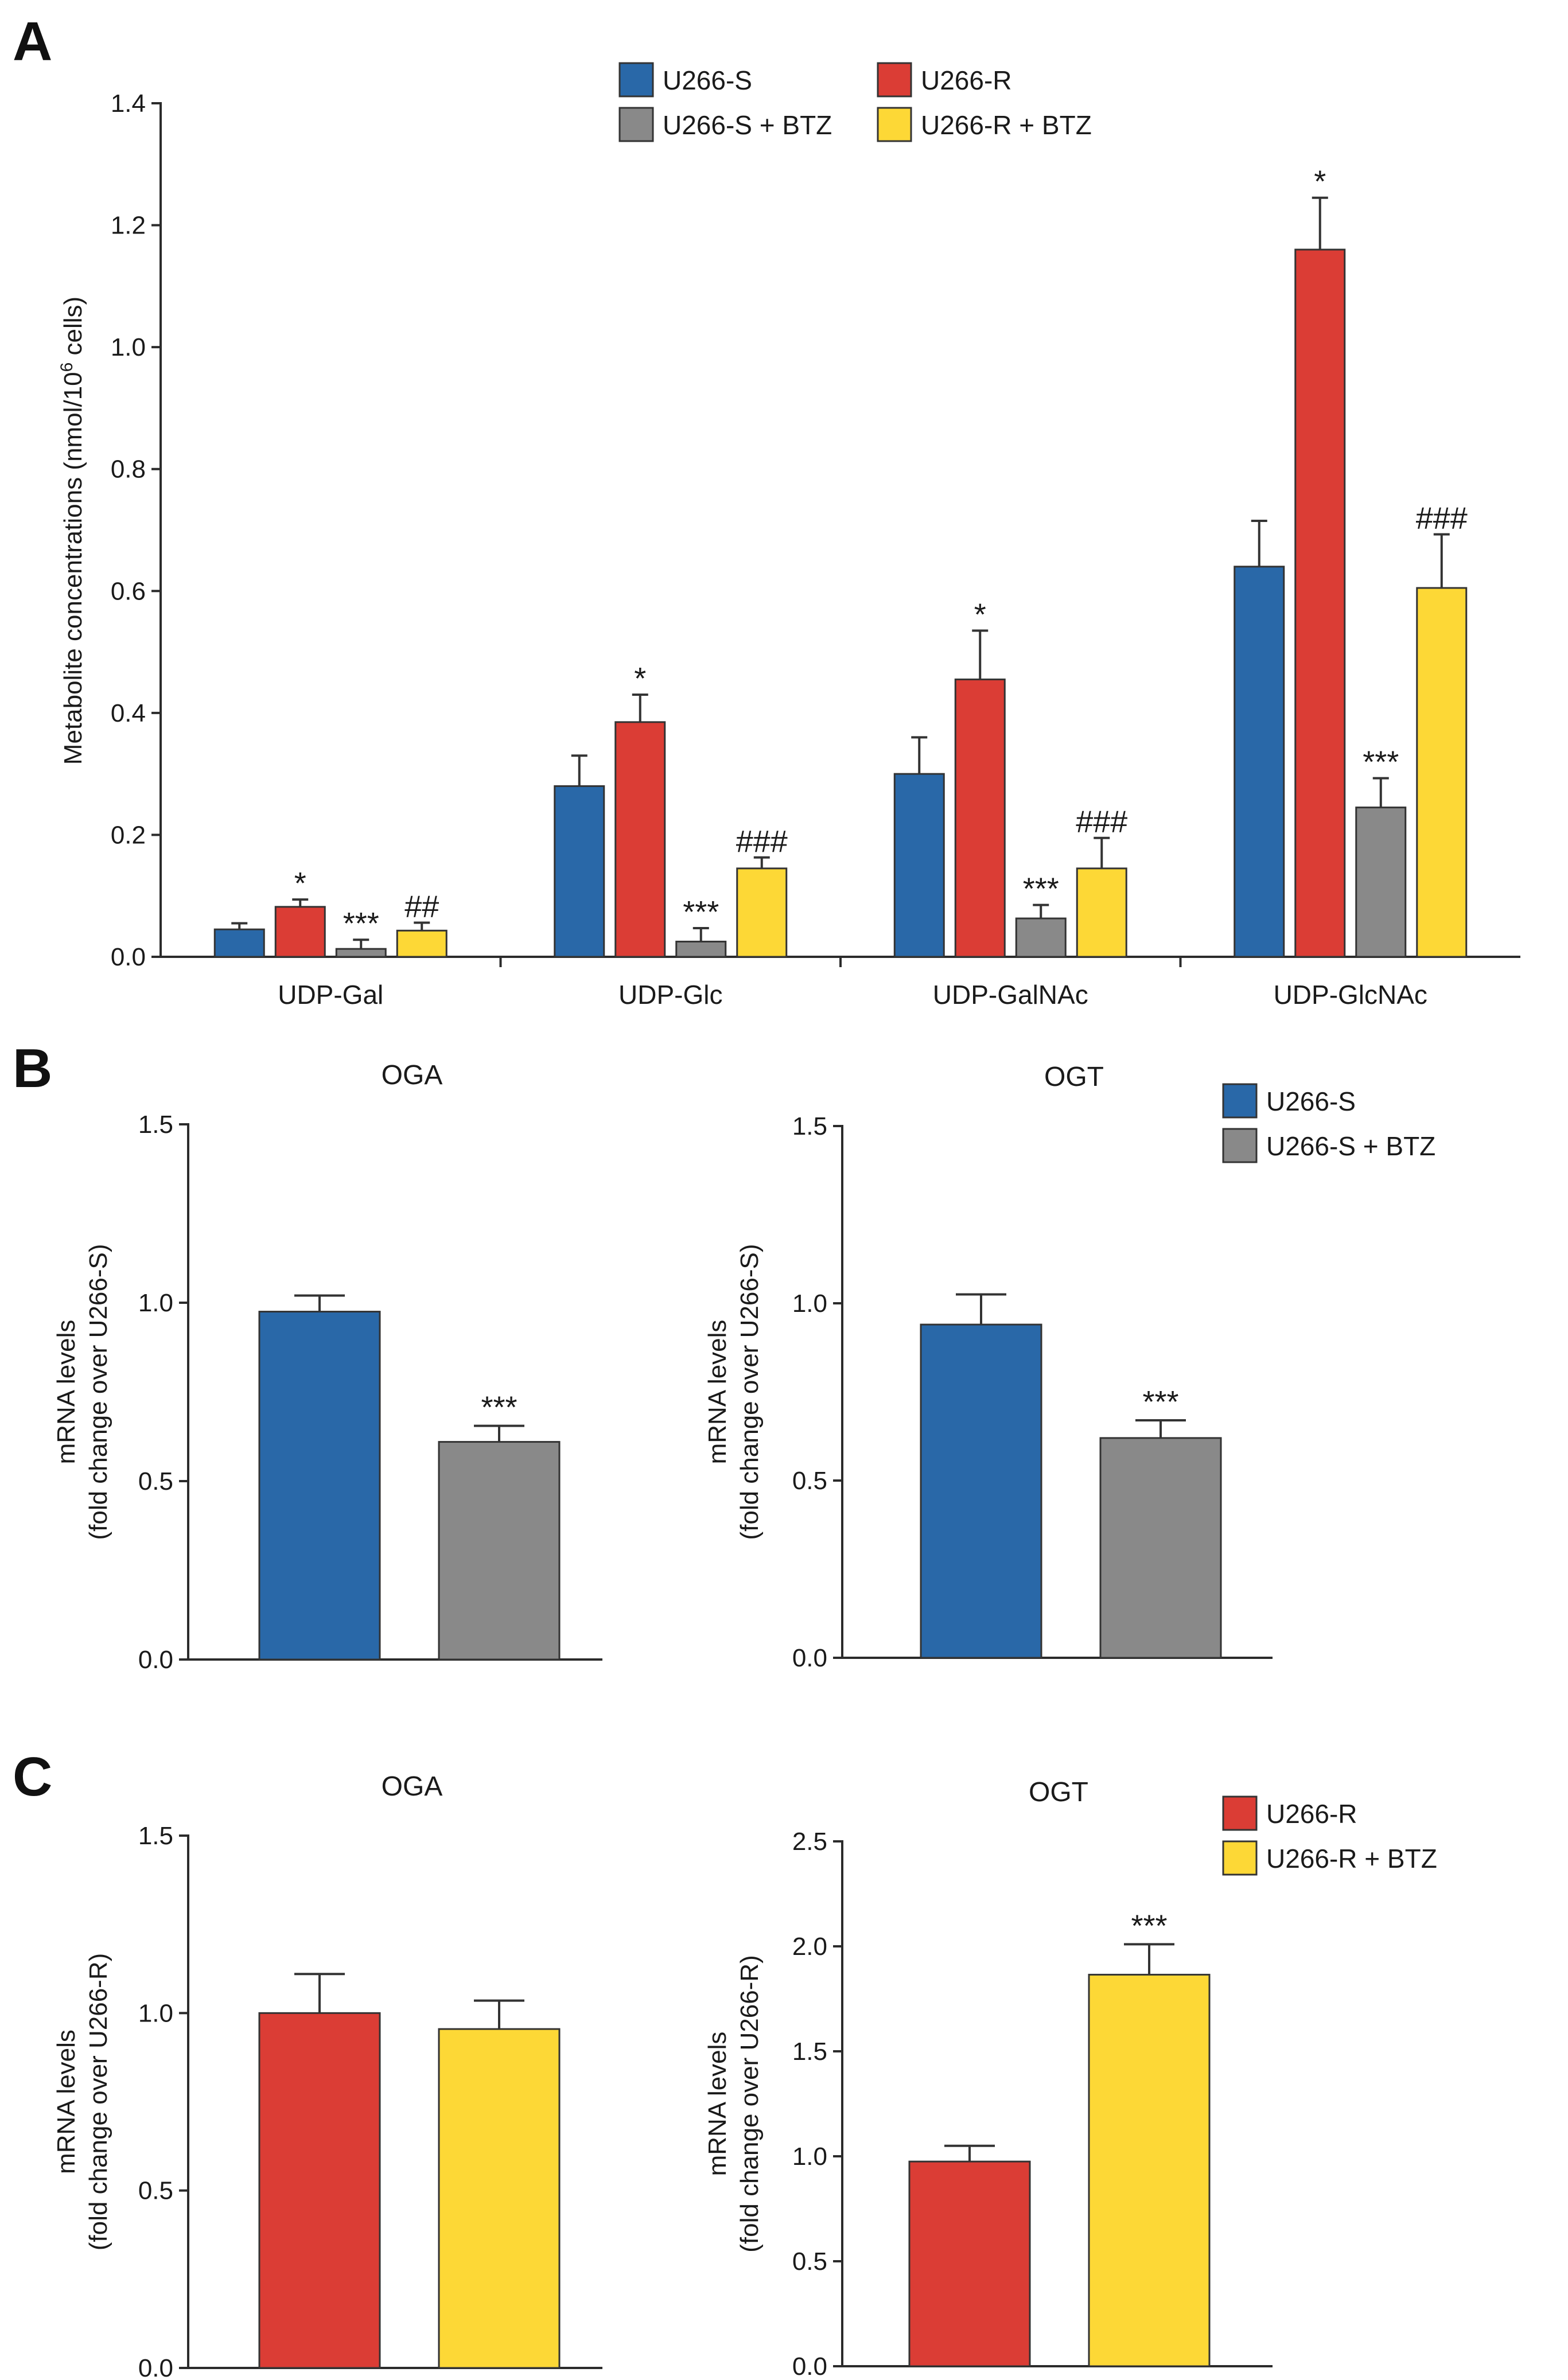  I want to click on y-tick-label: 0.8, so click(128, 469).